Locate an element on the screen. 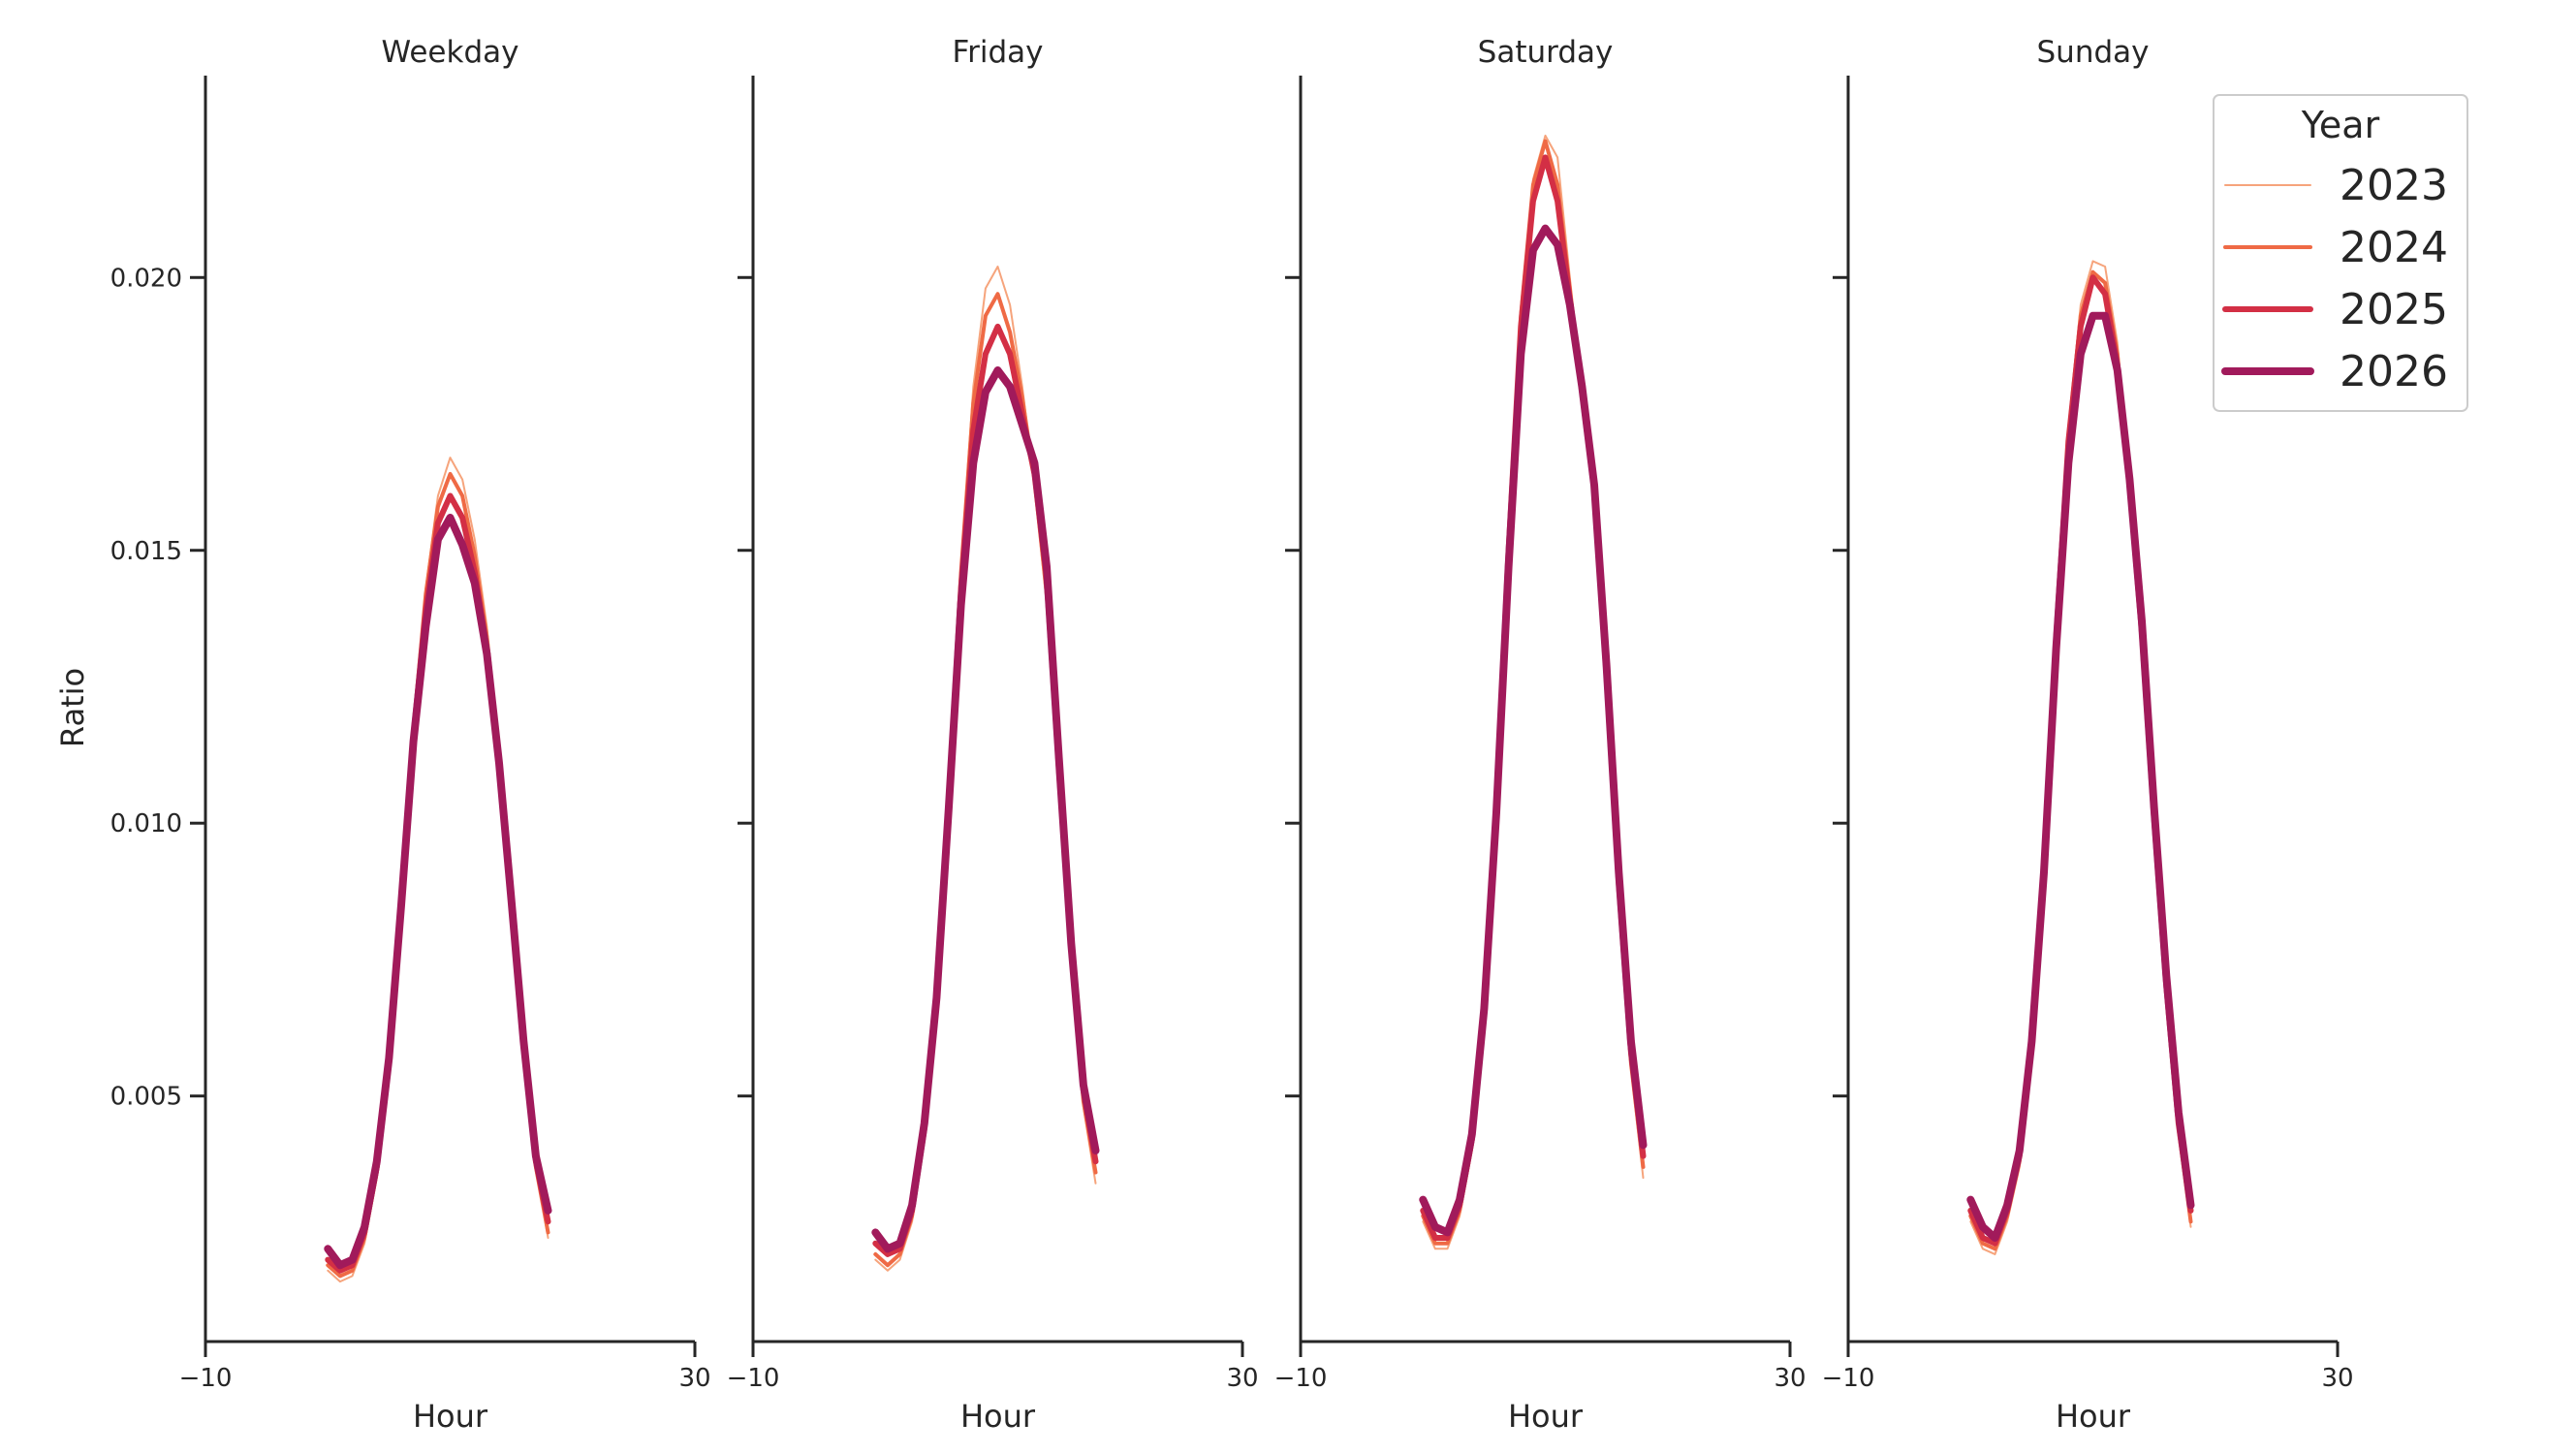 The image size is (2576, 1454). legend-title: Year is located at coordinates (2340, 125).